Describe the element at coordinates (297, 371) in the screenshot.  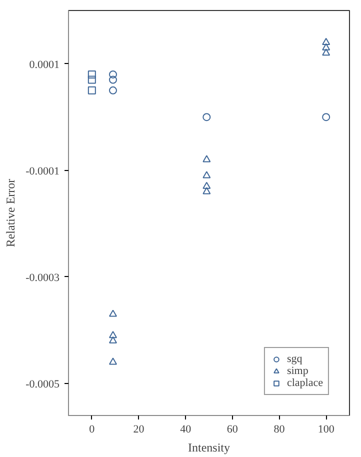
I see `legend-label: simp` at that location.